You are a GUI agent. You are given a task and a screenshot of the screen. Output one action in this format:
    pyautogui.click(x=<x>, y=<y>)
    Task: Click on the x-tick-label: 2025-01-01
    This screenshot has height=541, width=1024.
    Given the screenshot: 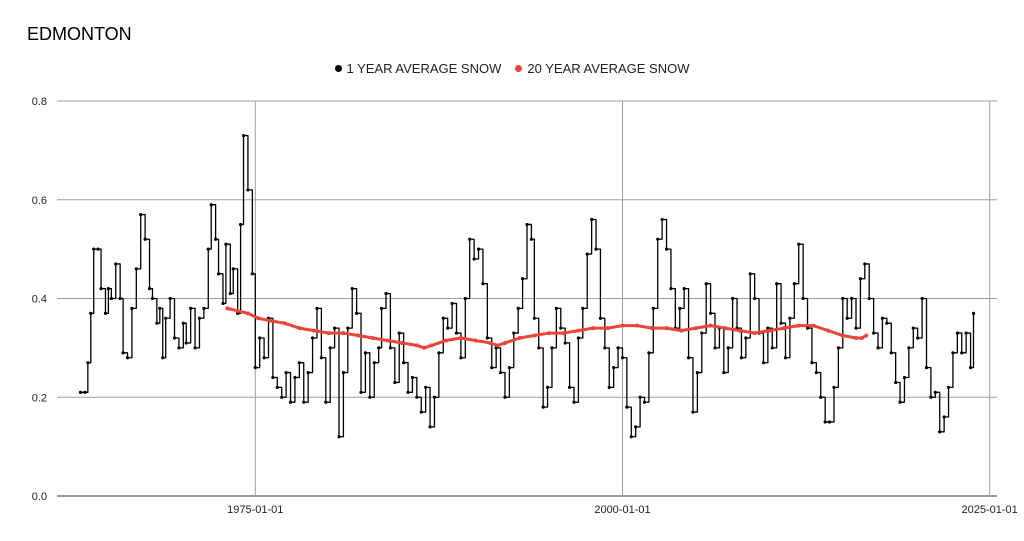 What is the action you would take?
    pyautogui.click(x=990, y=510)
    